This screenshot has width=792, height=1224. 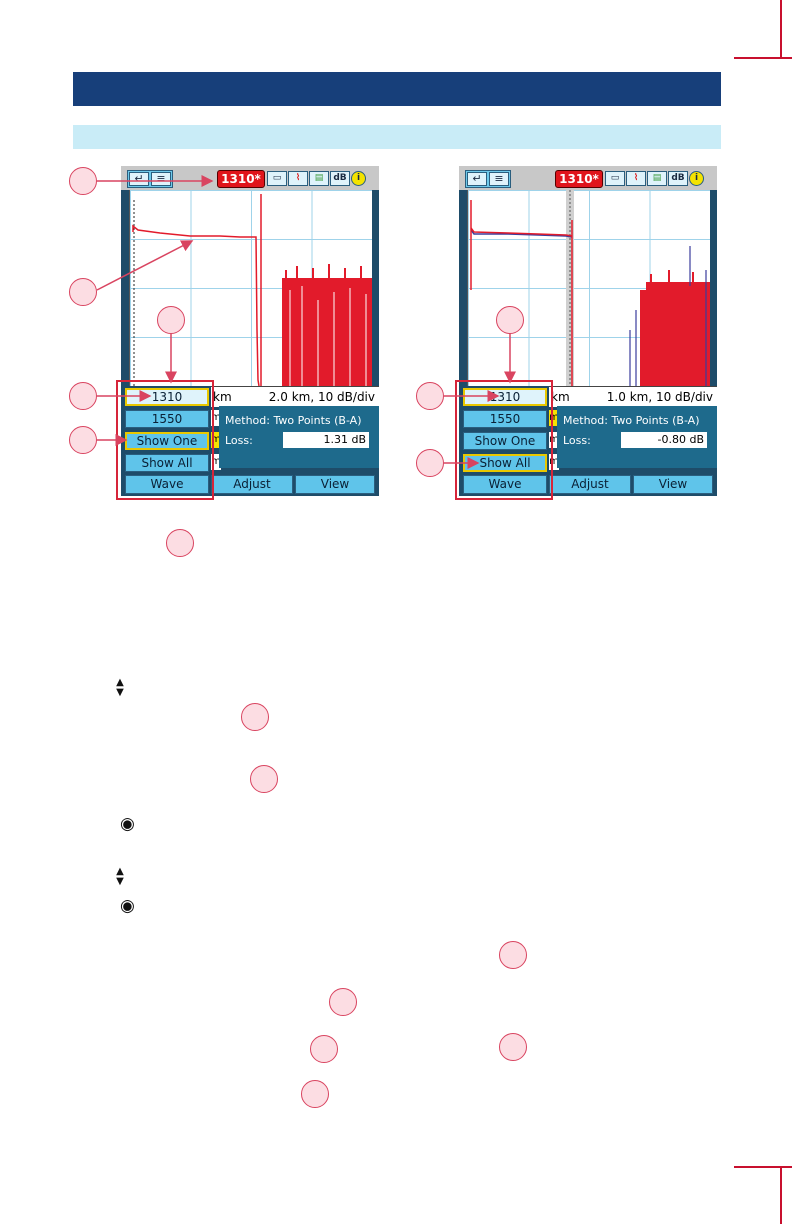 I want to click on crop-mark-bottom-right-vertical, so click(x=781, y=1195).